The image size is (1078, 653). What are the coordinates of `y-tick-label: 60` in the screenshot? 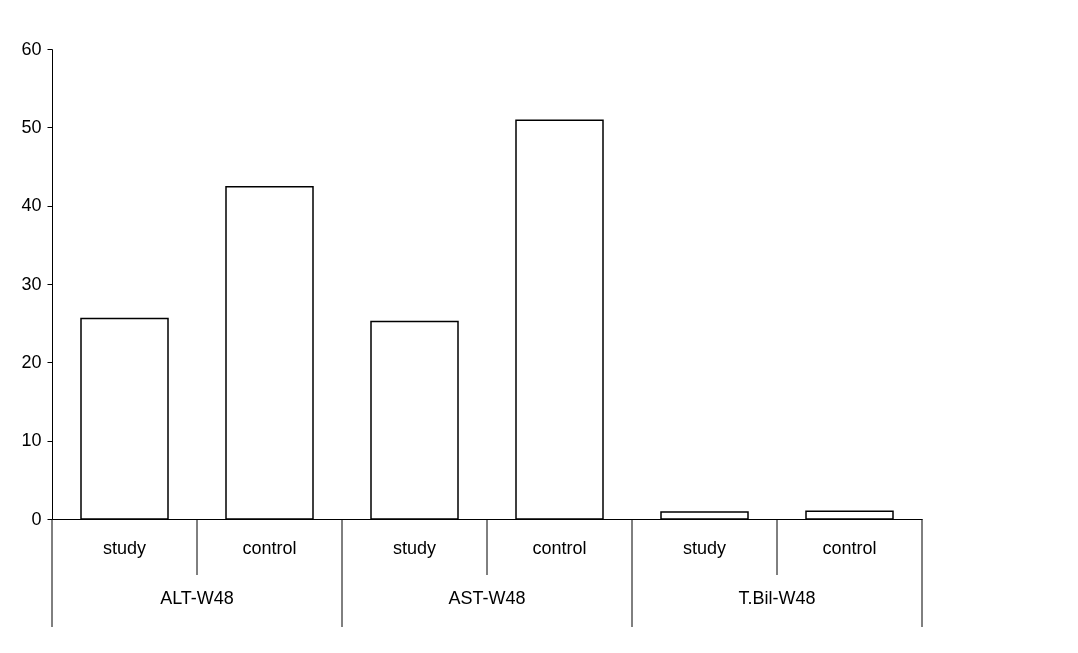 It's located at (31, 48).